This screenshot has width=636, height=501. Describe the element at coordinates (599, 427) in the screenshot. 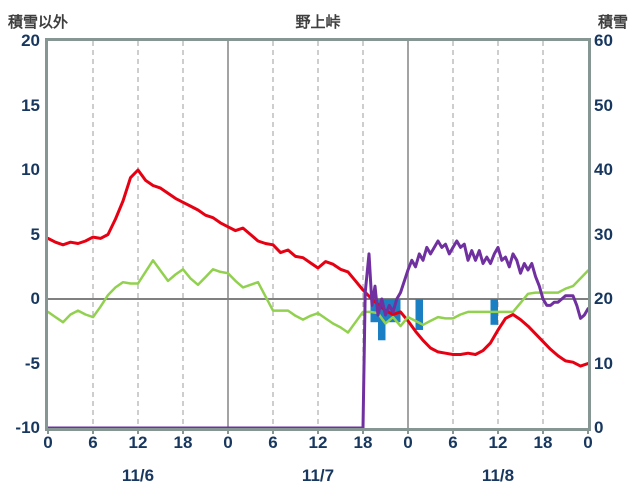

I see `y-right-tick-label: 0` at that location.